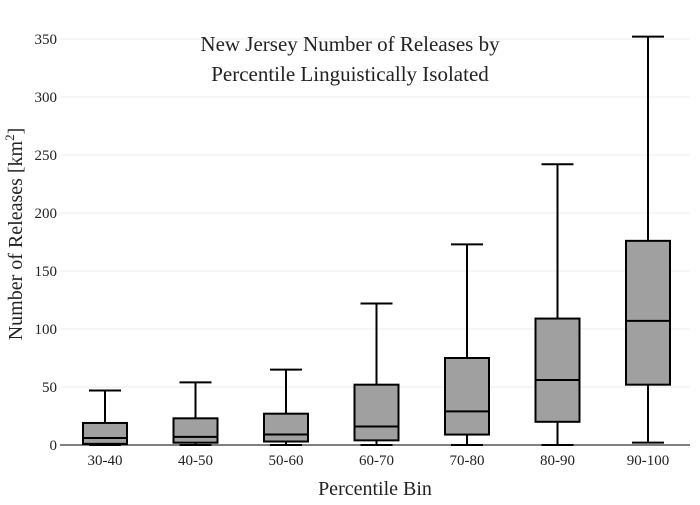  What do you see at coordinates (46, 214) in the screenshot?
I see `y-tick-label: 200` at bounding box center [46, 214].